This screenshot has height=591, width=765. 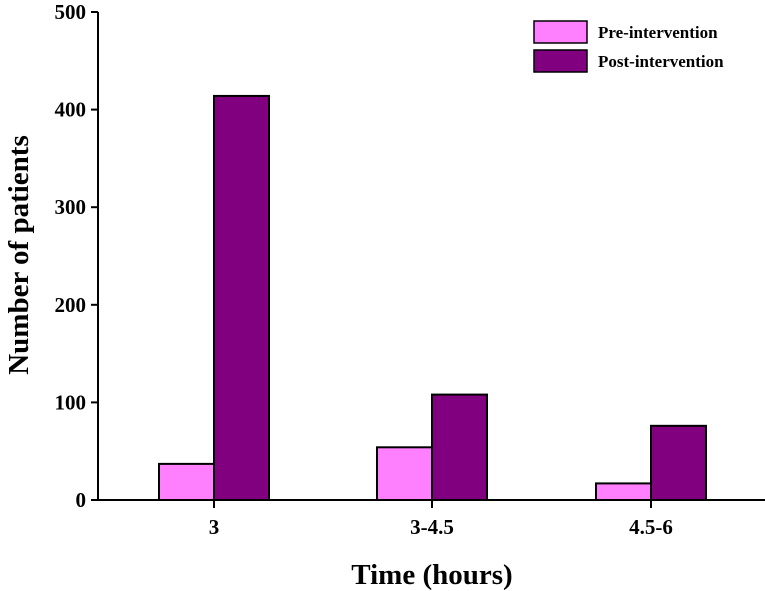 I want to click on y-tick-label: 500, so click(x=71, y=12).